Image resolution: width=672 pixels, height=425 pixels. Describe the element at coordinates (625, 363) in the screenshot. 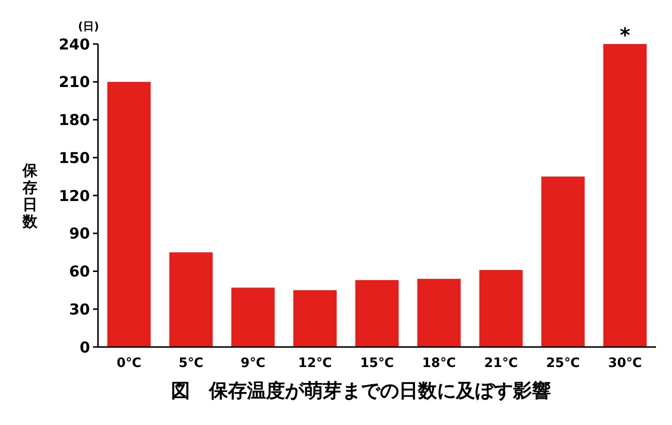

I see `x-tick-label: 30℃` at that location.